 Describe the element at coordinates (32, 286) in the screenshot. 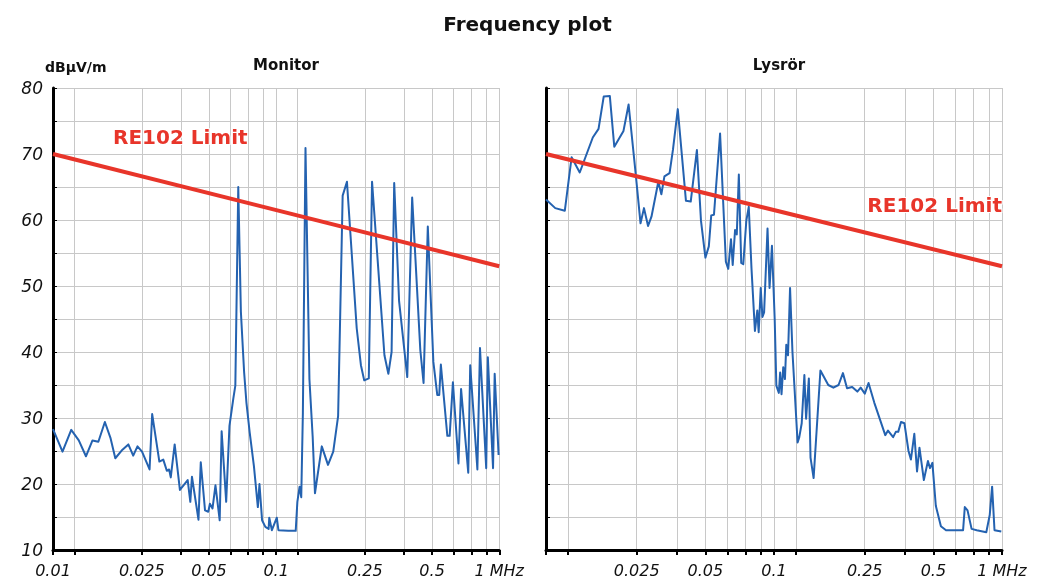

I see `y-tick-label: 50` at that location.